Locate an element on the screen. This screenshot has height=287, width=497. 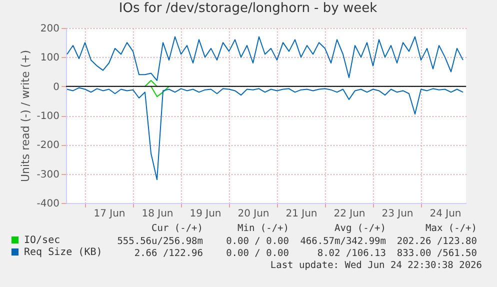
y-tick-label: -200 is located at coordinates (48, 146).